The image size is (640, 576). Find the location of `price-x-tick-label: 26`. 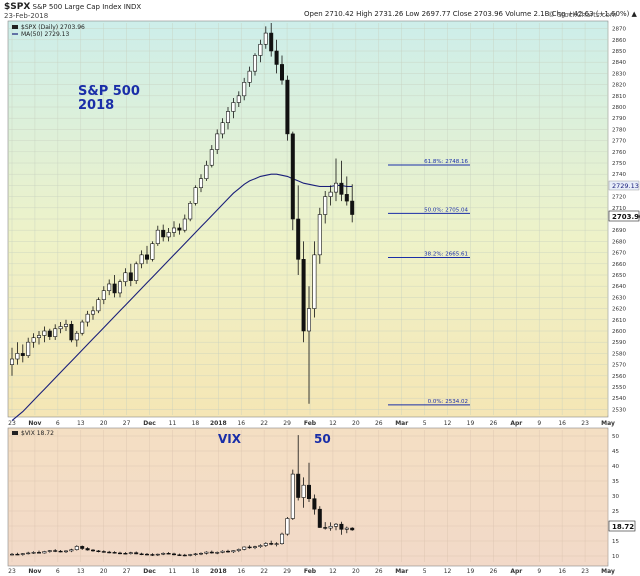

price-x-tick-label: 26 is located at coordinates (494, 423).